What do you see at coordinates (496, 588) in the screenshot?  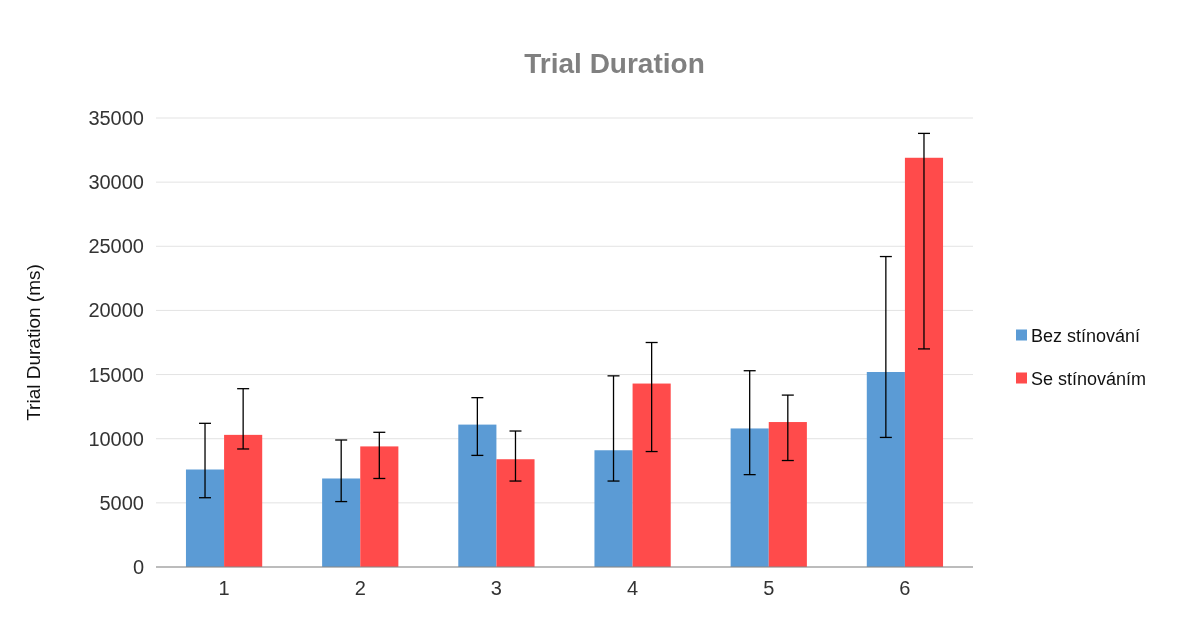 I see `x-tick-label: 3` at bounding box center [496, 588].